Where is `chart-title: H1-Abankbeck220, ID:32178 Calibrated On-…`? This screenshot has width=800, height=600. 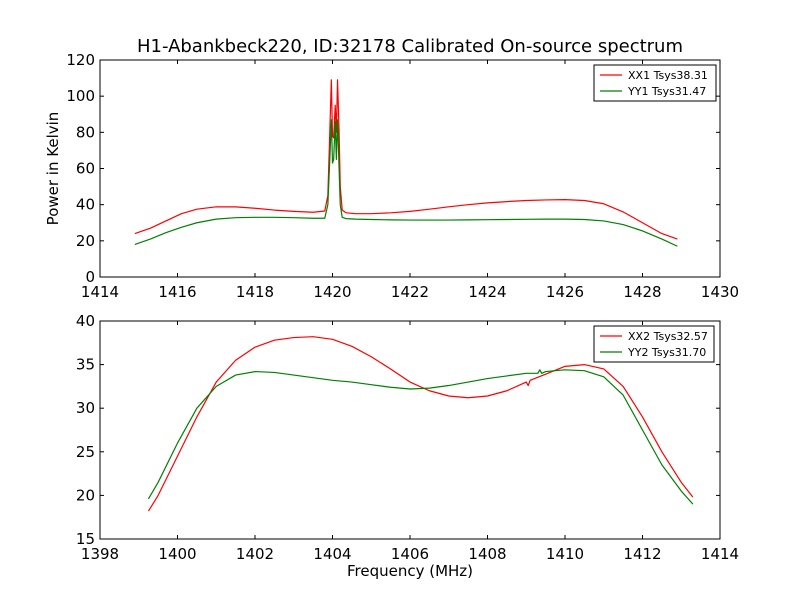 chart-title: H1-Abankbeck220, ID:32178 Calibrated On-… is located at coordinates (410, 46).